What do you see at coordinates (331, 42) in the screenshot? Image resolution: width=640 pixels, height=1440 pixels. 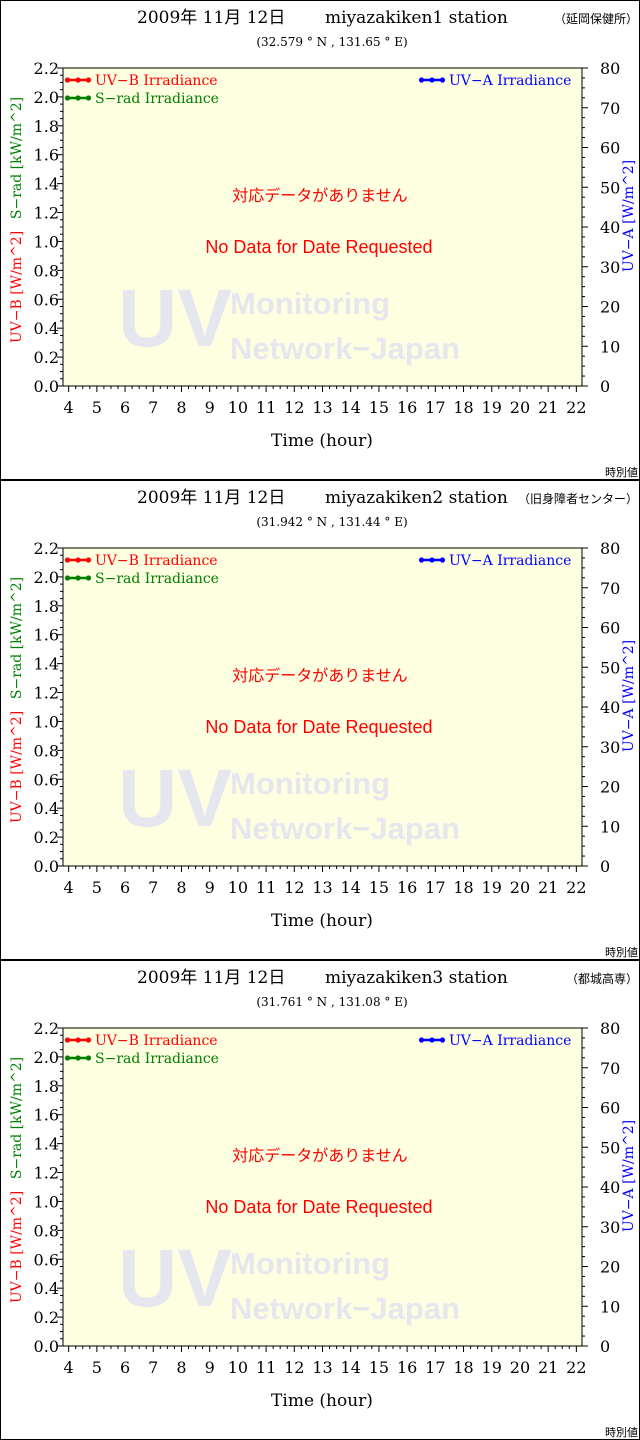 I see `chart-coords: (32.579 ° N , 131.65 ° E)` at bounding box center [331, 42].